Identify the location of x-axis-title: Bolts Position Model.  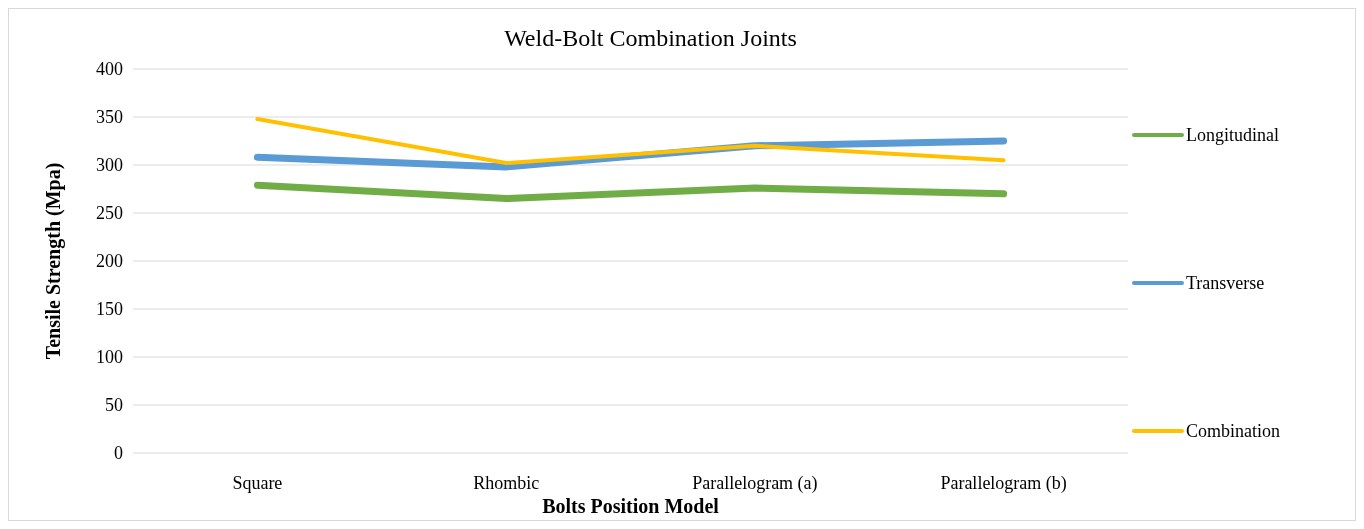
(631, 506).